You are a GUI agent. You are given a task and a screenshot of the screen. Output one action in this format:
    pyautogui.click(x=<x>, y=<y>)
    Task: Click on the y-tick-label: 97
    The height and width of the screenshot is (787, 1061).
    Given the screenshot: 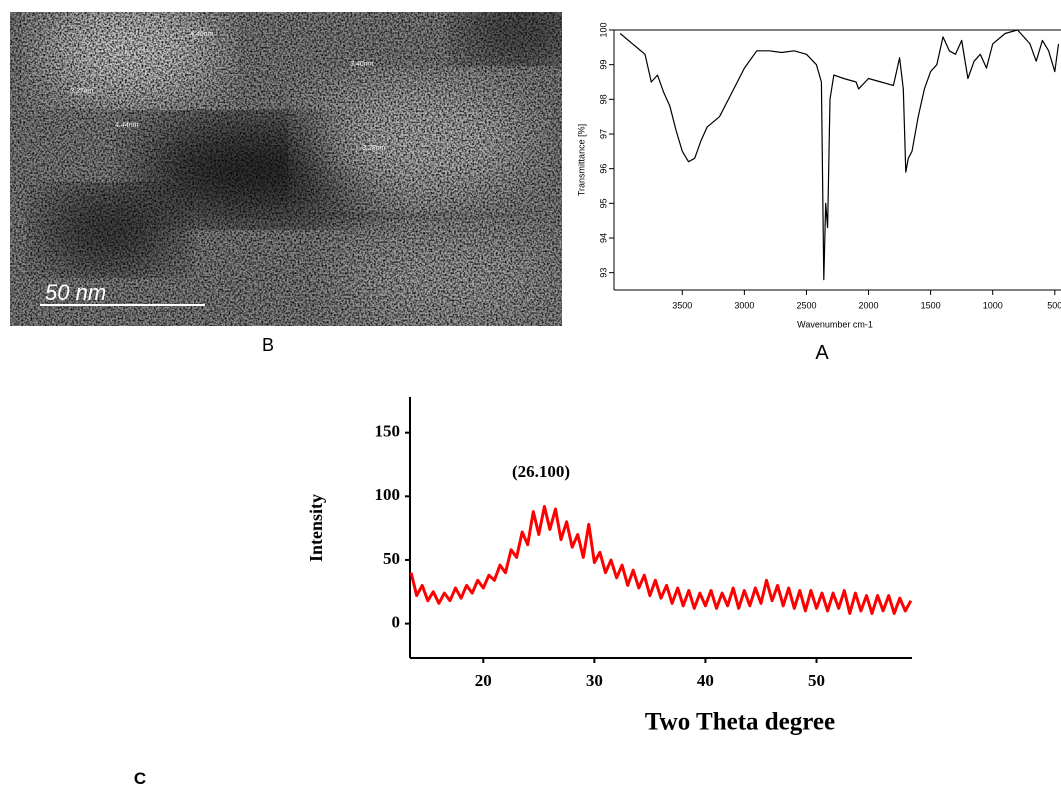 What is the action you would take?
    pyautogui.click(x=603, y=134)
    